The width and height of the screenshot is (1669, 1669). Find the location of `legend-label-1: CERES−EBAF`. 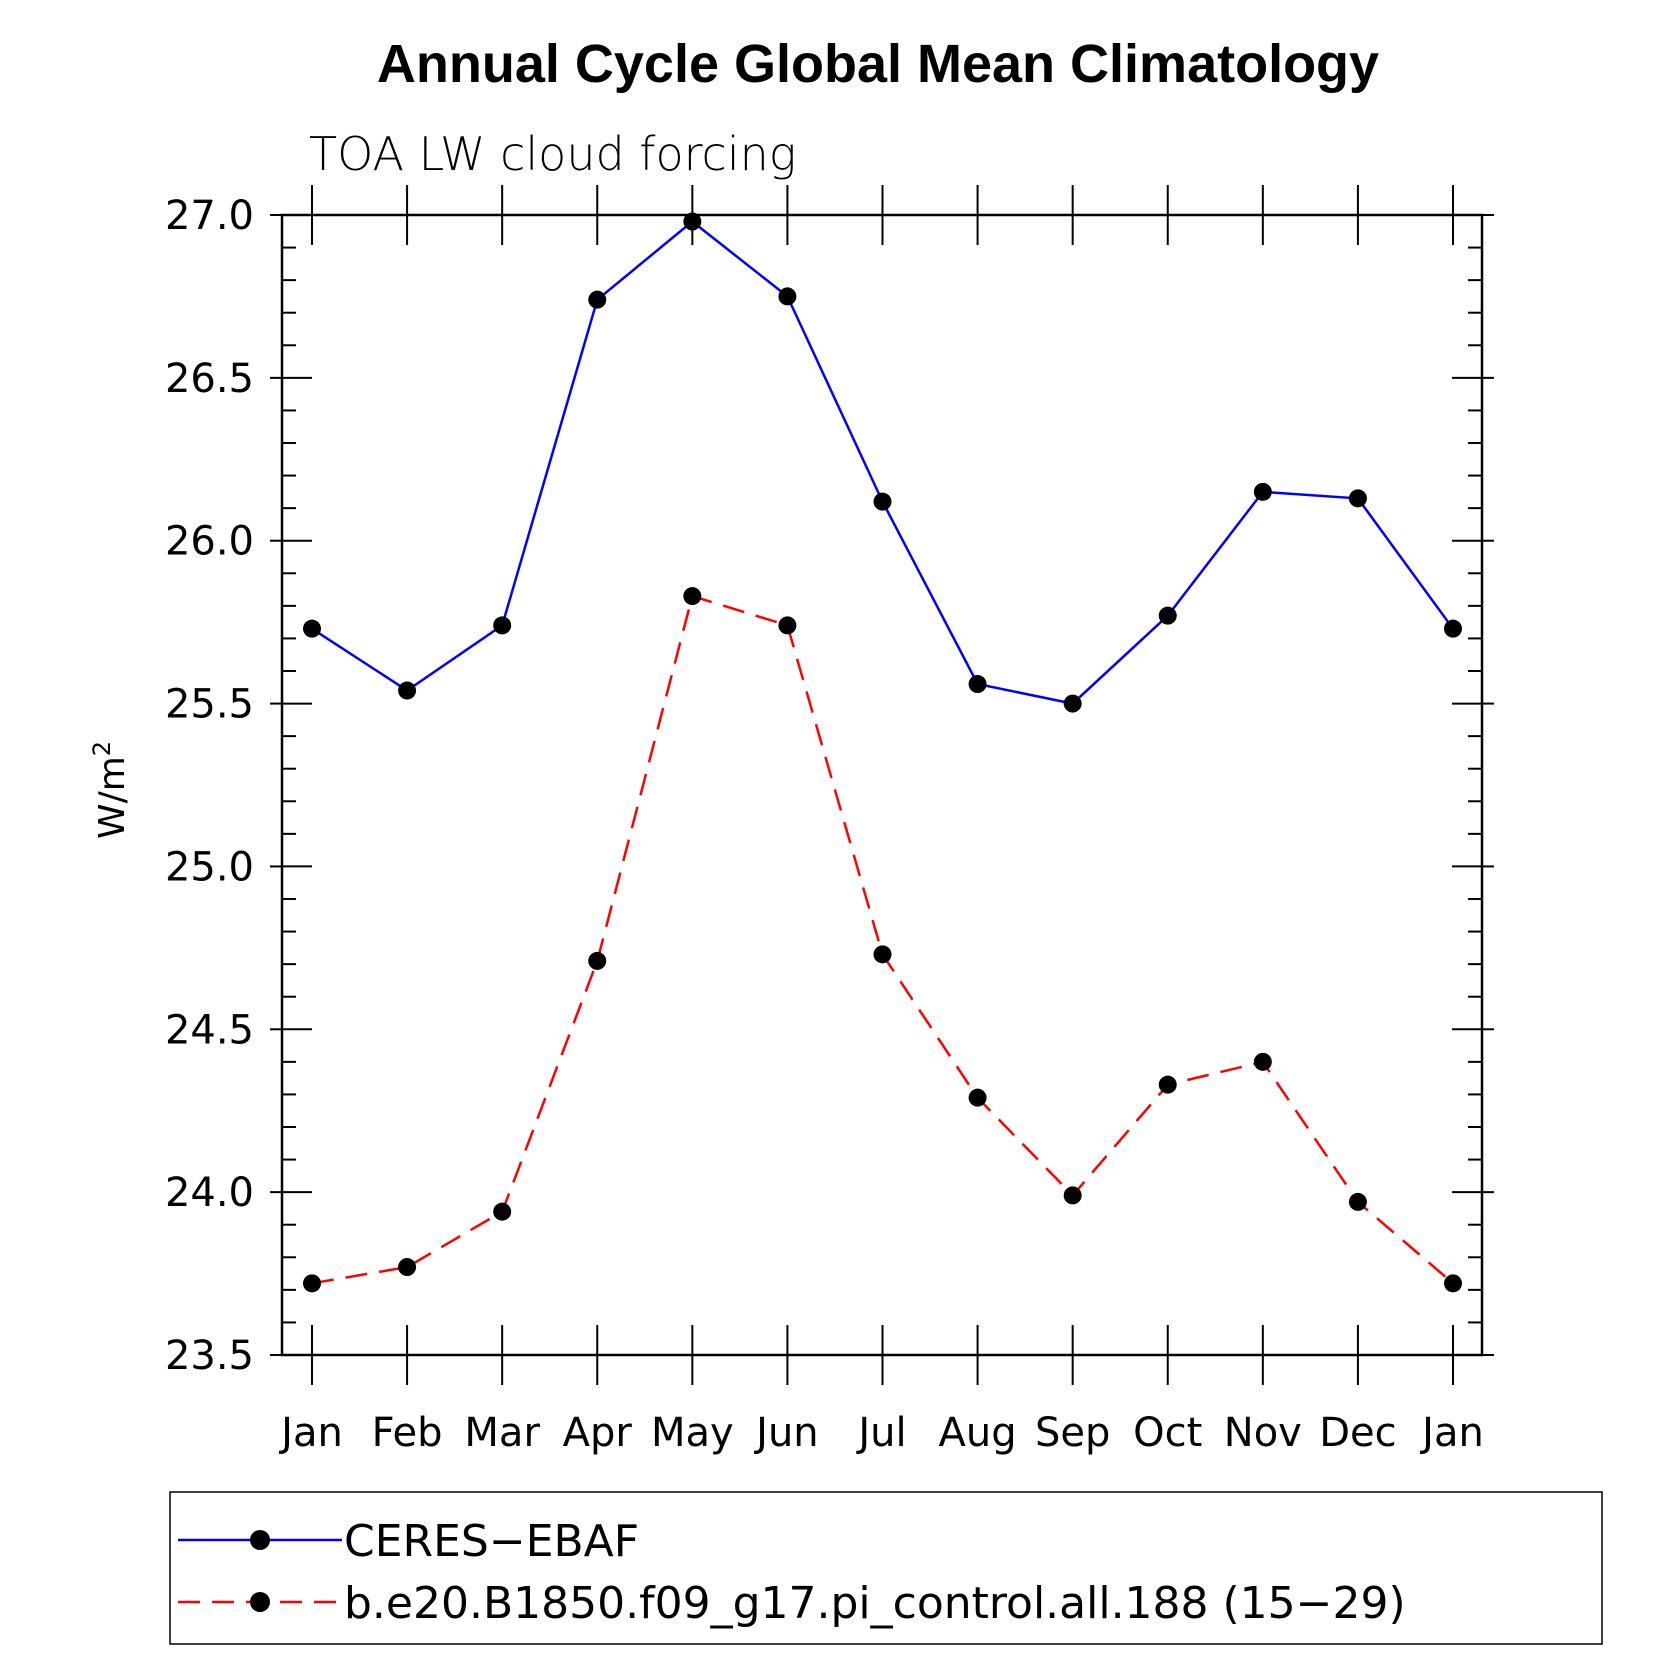

legend-label-1: CERES−EBAF is located at coordinates (491, 1541).